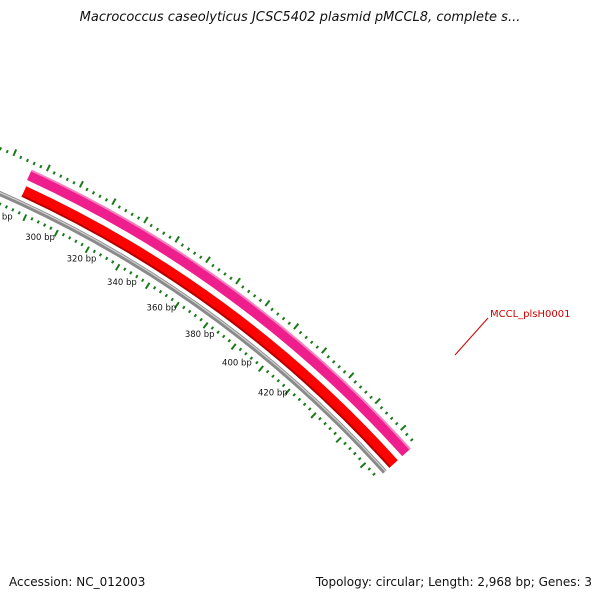 This screenshot has height=600, width=600. Describe the element at coordinates (40, 238) in the screenshot. I see `tick-label: 300 bp` at that location.